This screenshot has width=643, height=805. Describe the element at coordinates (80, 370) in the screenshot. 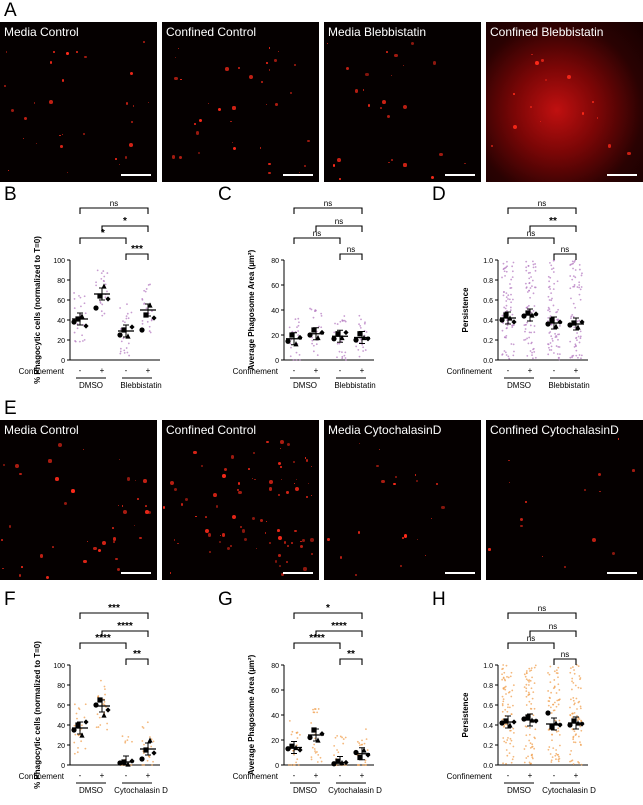

I see `condition-label: -` at that location.